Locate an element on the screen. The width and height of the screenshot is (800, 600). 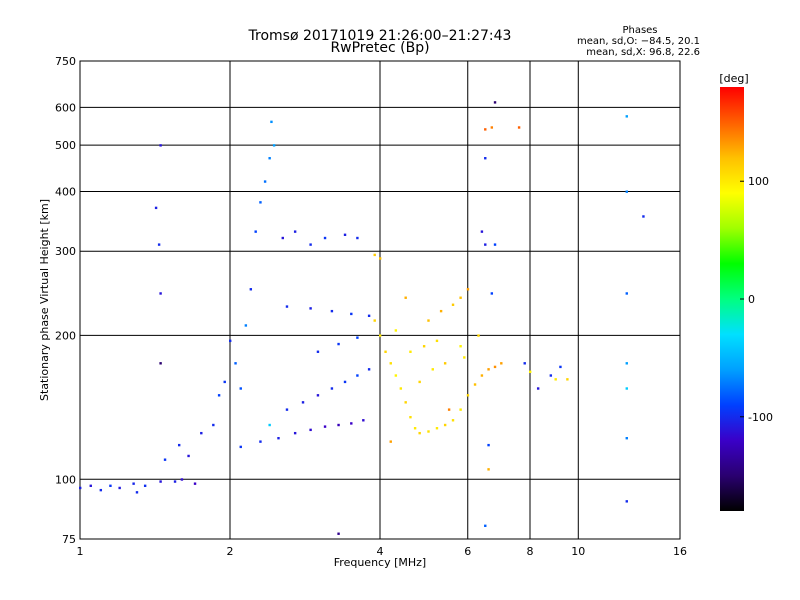
x-tick-label: 8 is located at coordinates (530, 551).